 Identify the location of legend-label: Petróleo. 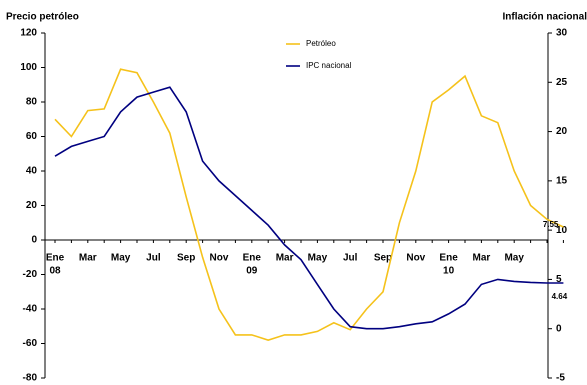
(321, 43).